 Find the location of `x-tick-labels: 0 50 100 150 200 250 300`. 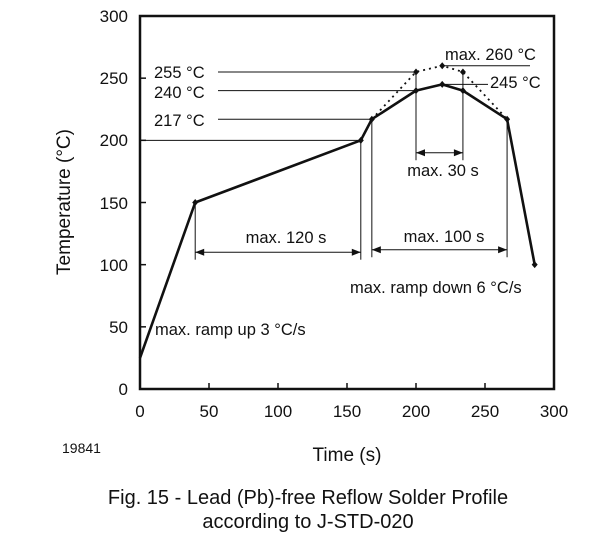

x-tick-labels: 0 50 100 150 200 250 300 is located at coordinates (351, 411).